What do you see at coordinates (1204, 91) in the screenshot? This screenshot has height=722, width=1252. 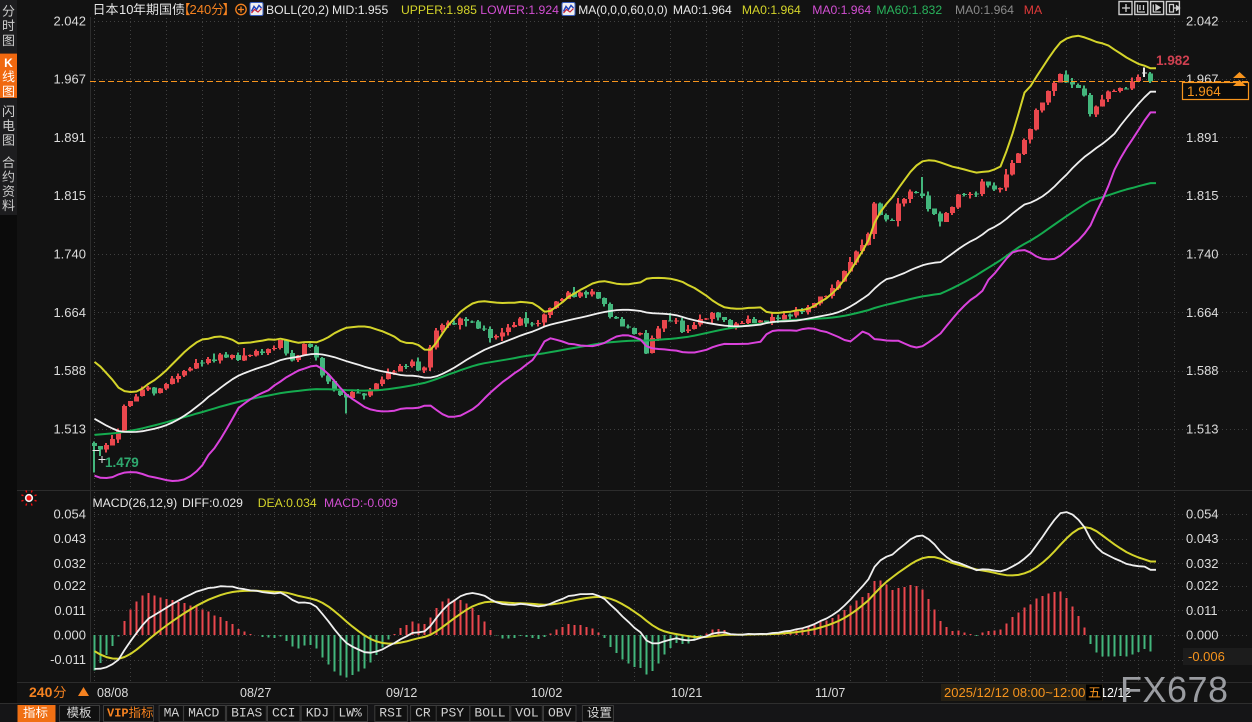 I see `svg-text: 1.964` at bounding box center [1204, 91].